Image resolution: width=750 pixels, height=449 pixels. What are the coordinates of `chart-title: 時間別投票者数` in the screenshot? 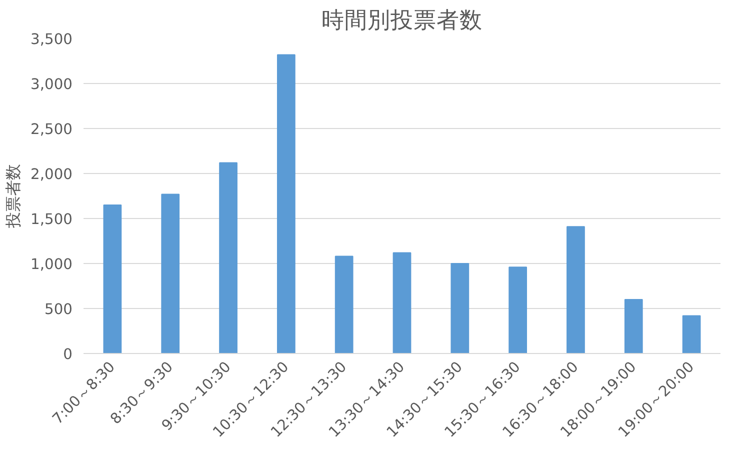 It's located at (402, 21).